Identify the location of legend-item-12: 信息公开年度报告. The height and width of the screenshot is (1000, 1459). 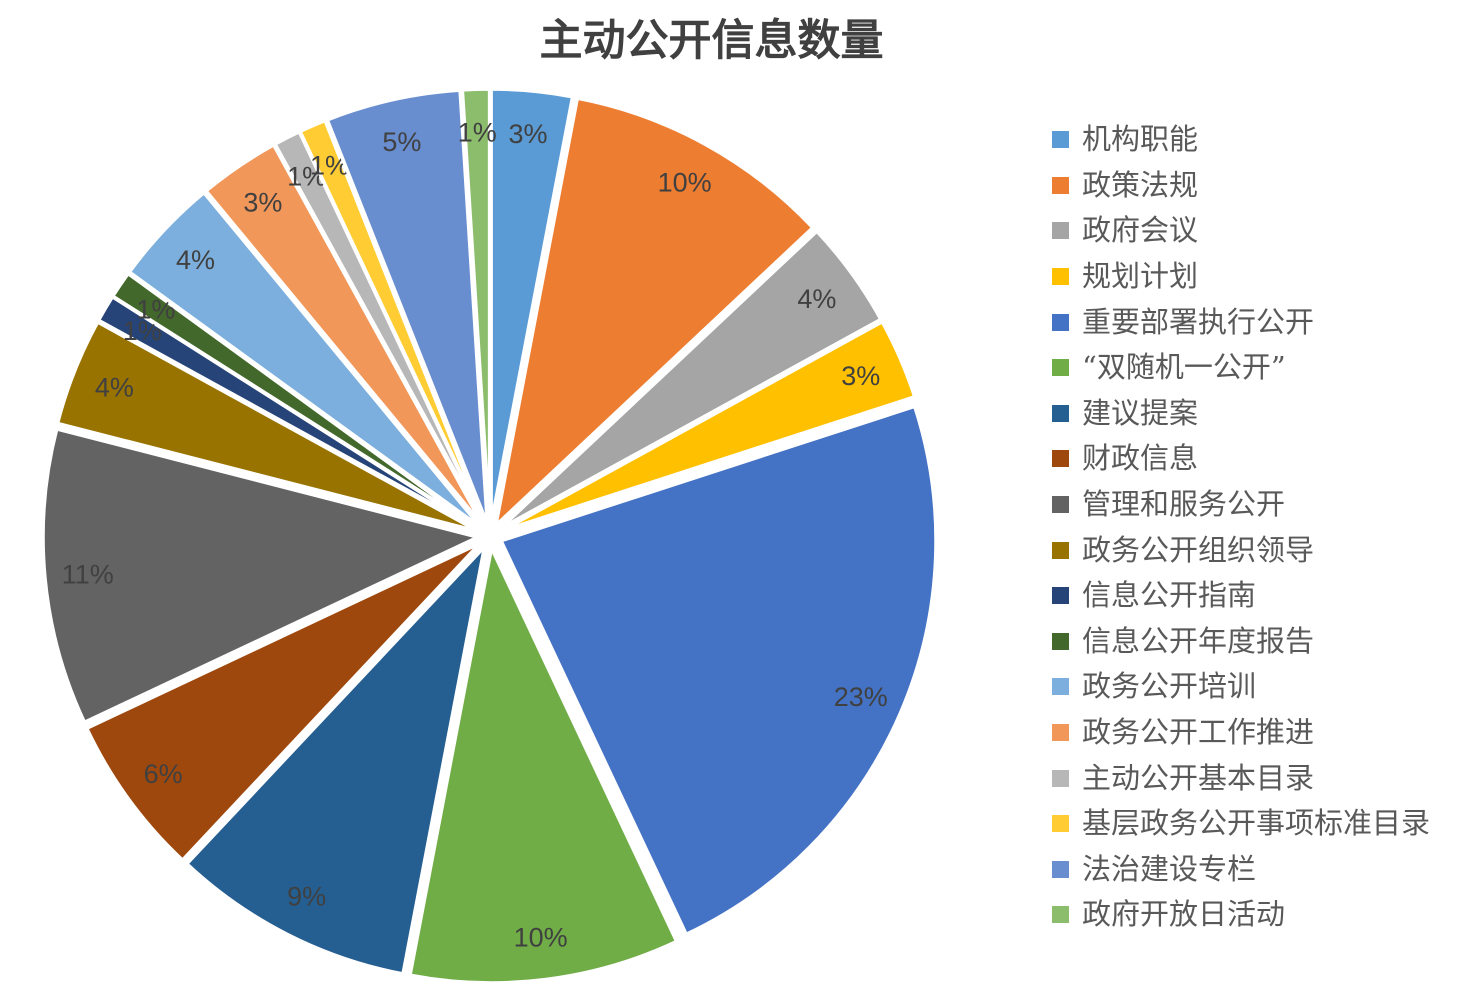
(1241, 642).